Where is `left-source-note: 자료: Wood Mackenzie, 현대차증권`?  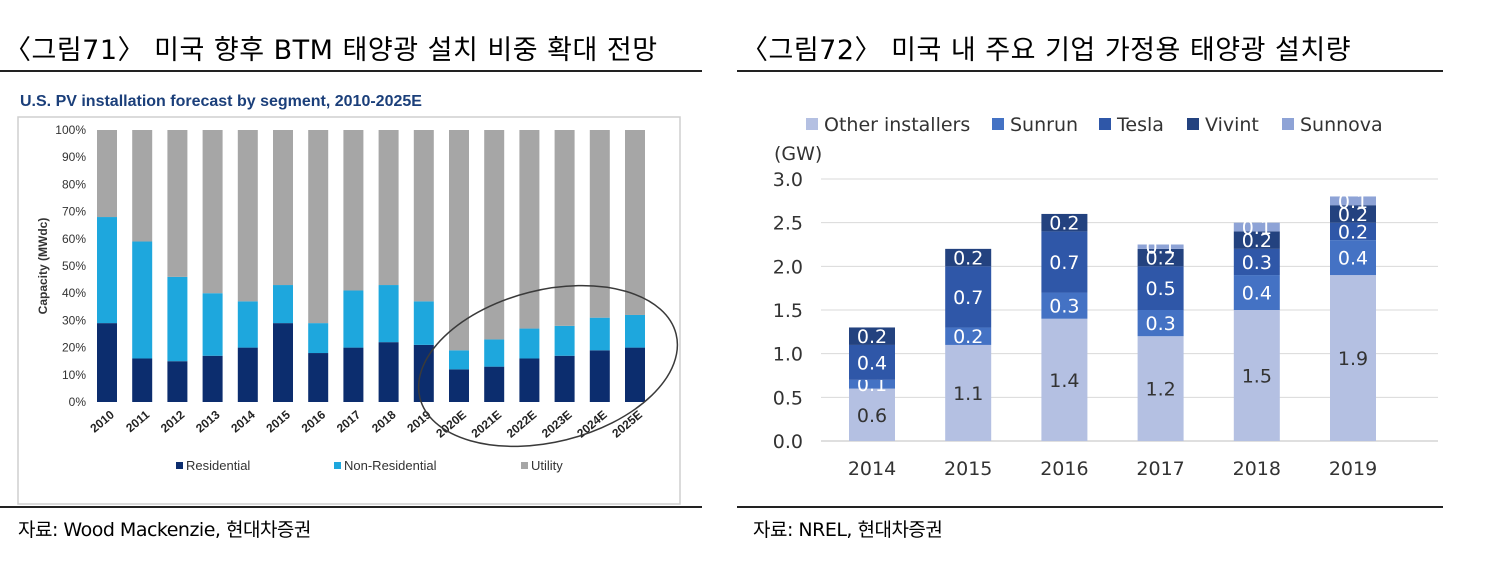
left-source-note: 자료: Wood Mackenzie, 현대차증권 is located at coordinates (164, 530).